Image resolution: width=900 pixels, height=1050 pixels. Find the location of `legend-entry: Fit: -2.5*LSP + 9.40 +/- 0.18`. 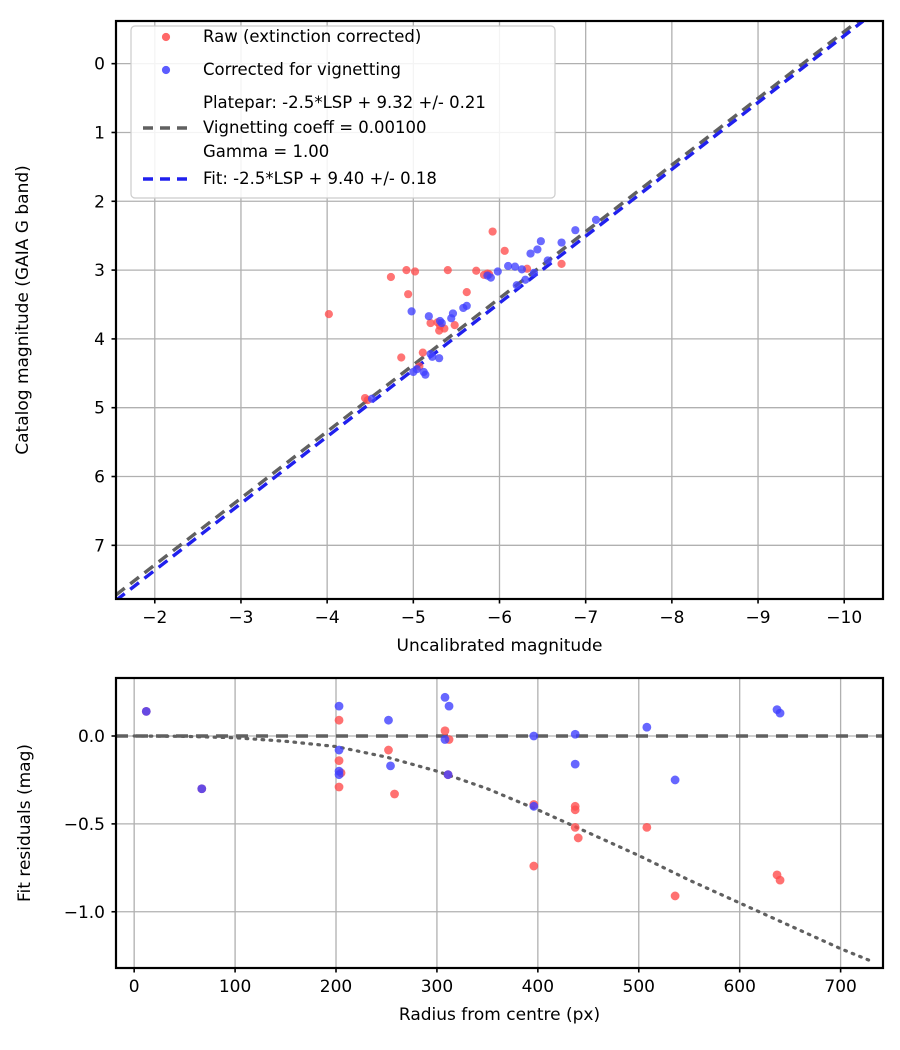

legend-entry: Fit: -2.5*LSP + 9.40 +/- 0.18 is located at coordinates (290, 178).